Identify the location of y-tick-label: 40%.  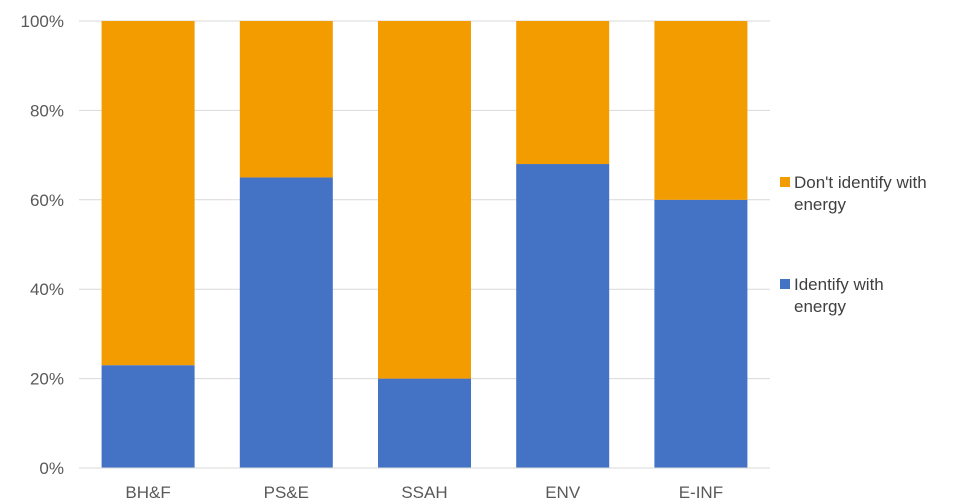
(47, 289).